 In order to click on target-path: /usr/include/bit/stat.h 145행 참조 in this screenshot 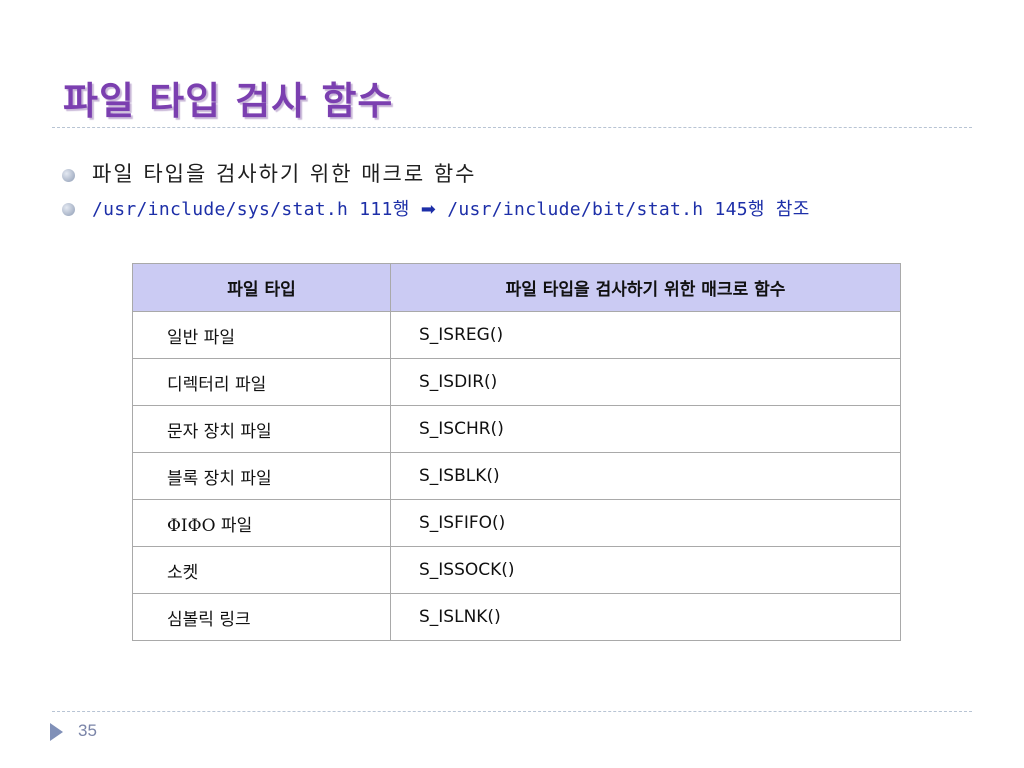, I will do `click(628, 209)`.